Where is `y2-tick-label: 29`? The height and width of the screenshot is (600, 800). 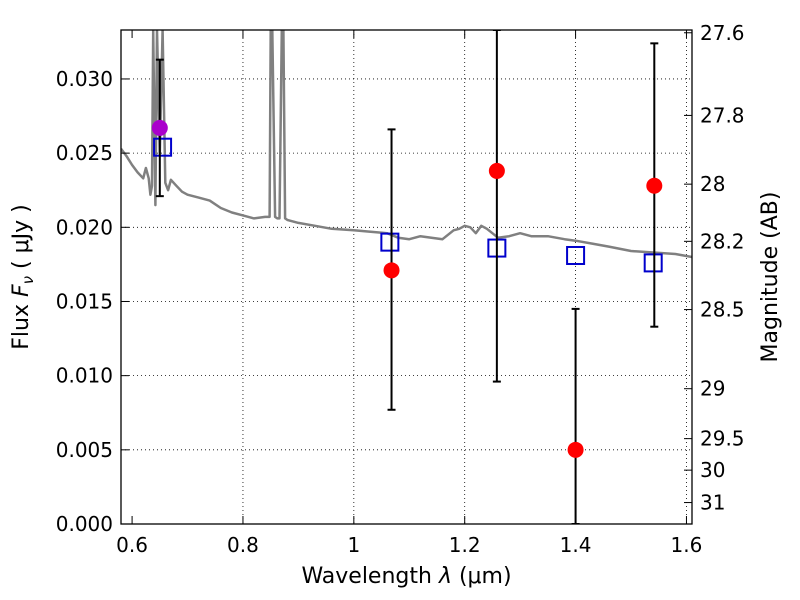
y2-tick-label: 29 is located at coordinates (712, 389).